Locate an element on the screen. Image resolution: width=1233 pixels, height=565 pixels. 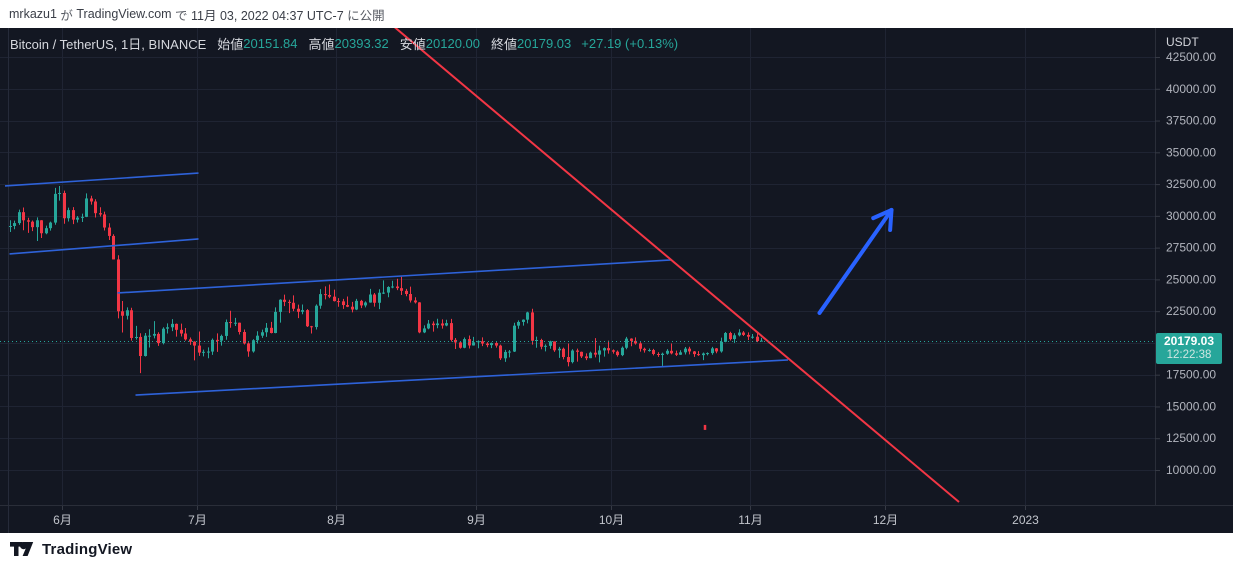
time-axis-label: 7月 is located at coordinates (197, 520).